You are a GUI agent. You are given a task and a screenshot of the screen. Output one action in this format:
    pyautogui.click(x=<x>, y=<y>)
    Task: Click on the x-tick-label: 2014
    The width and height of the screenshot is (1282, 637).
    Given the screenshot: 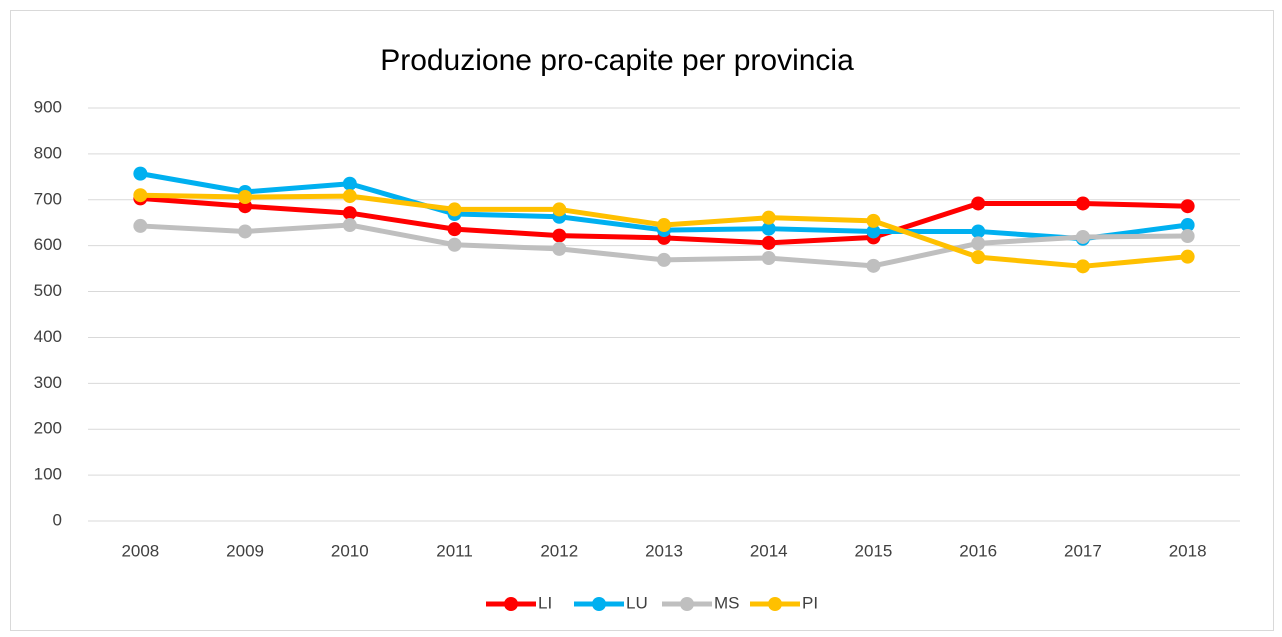 What is the action you would take?
    pyautogui.click(x=769, y=550)
    